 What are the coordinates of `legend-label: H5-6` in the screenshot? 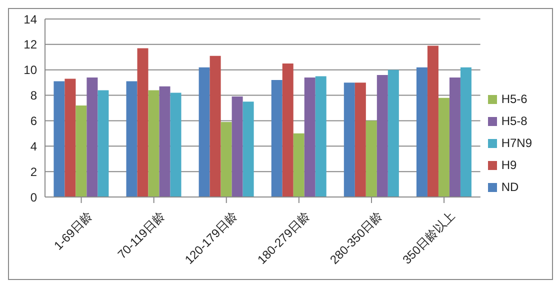 It's located at (514, 99).